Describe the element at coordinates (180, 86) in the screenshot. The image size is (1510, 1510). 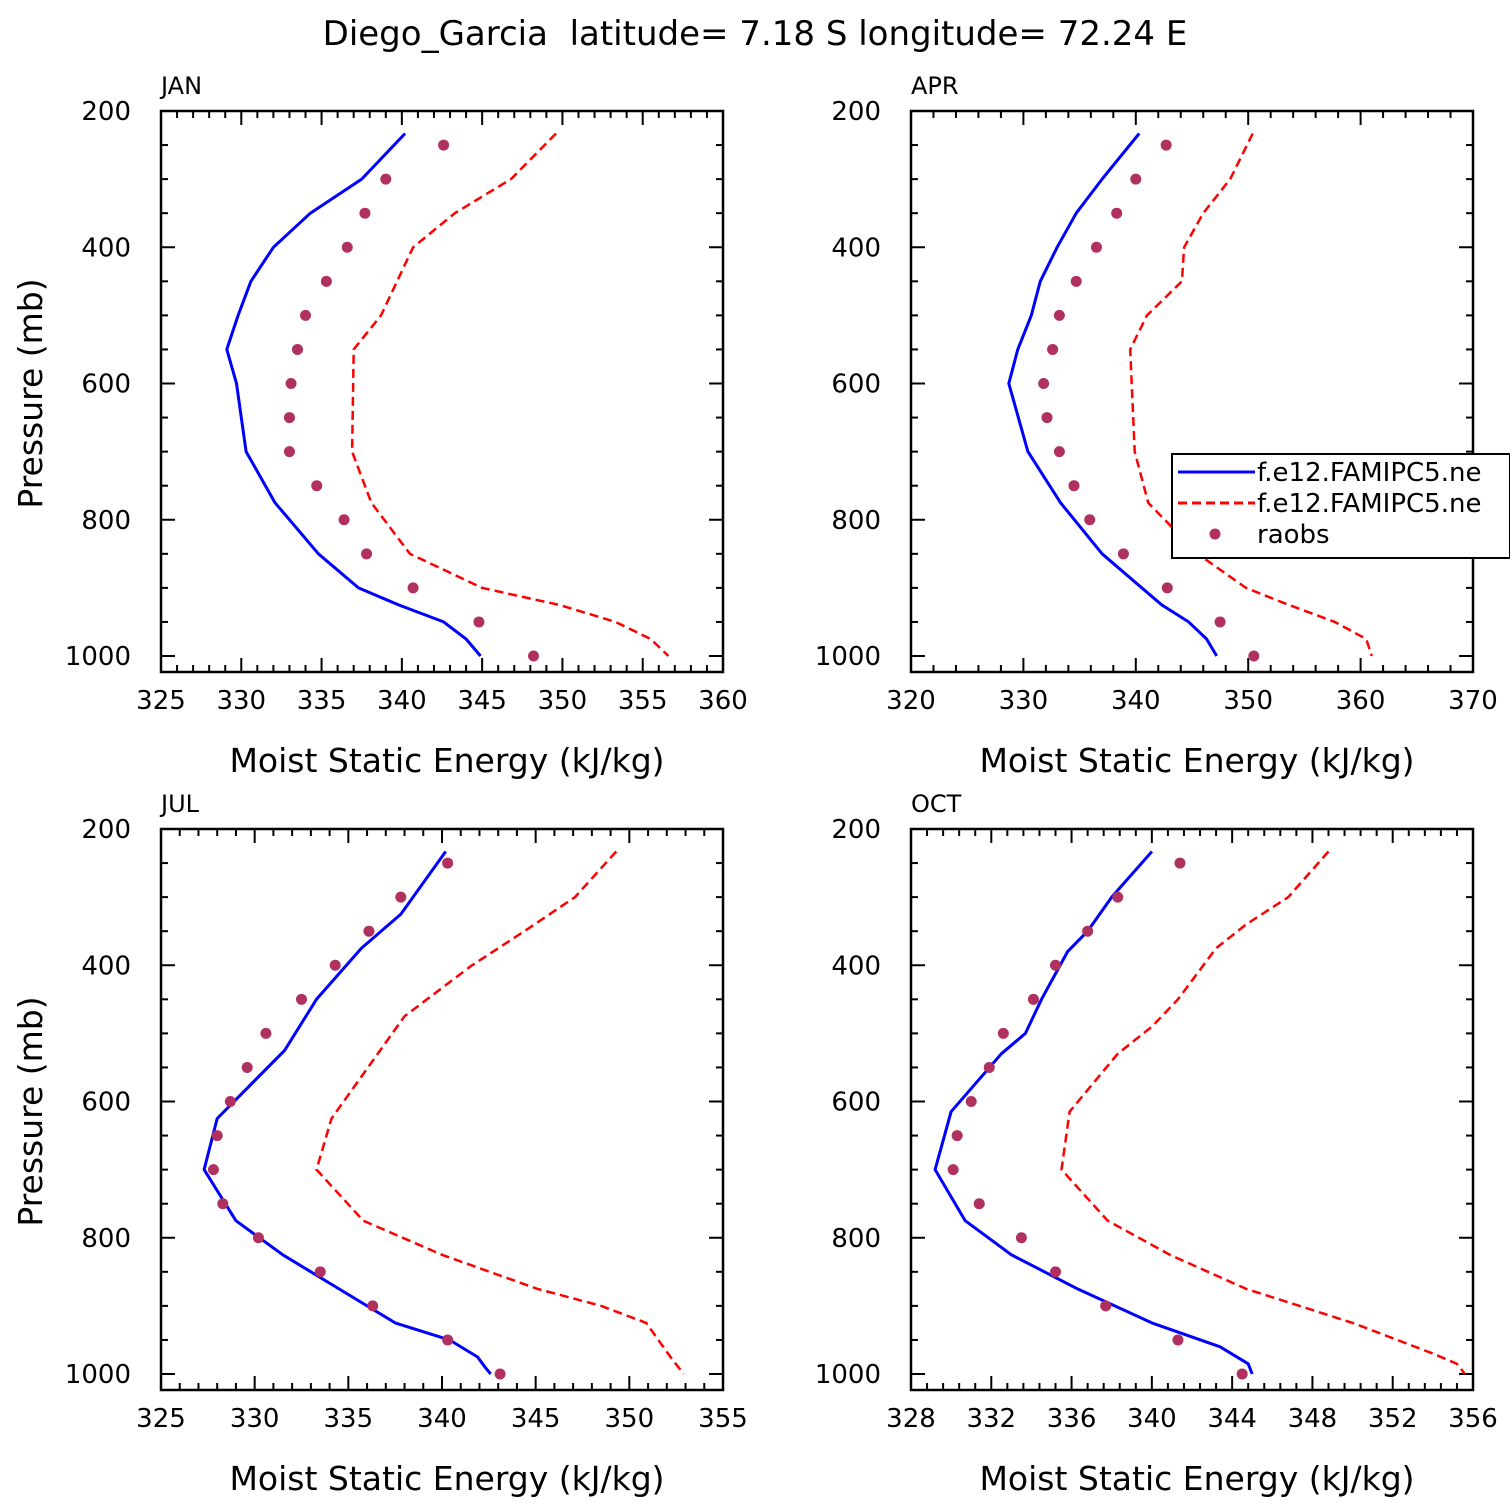
I see `panel-label: JAN` at that location.